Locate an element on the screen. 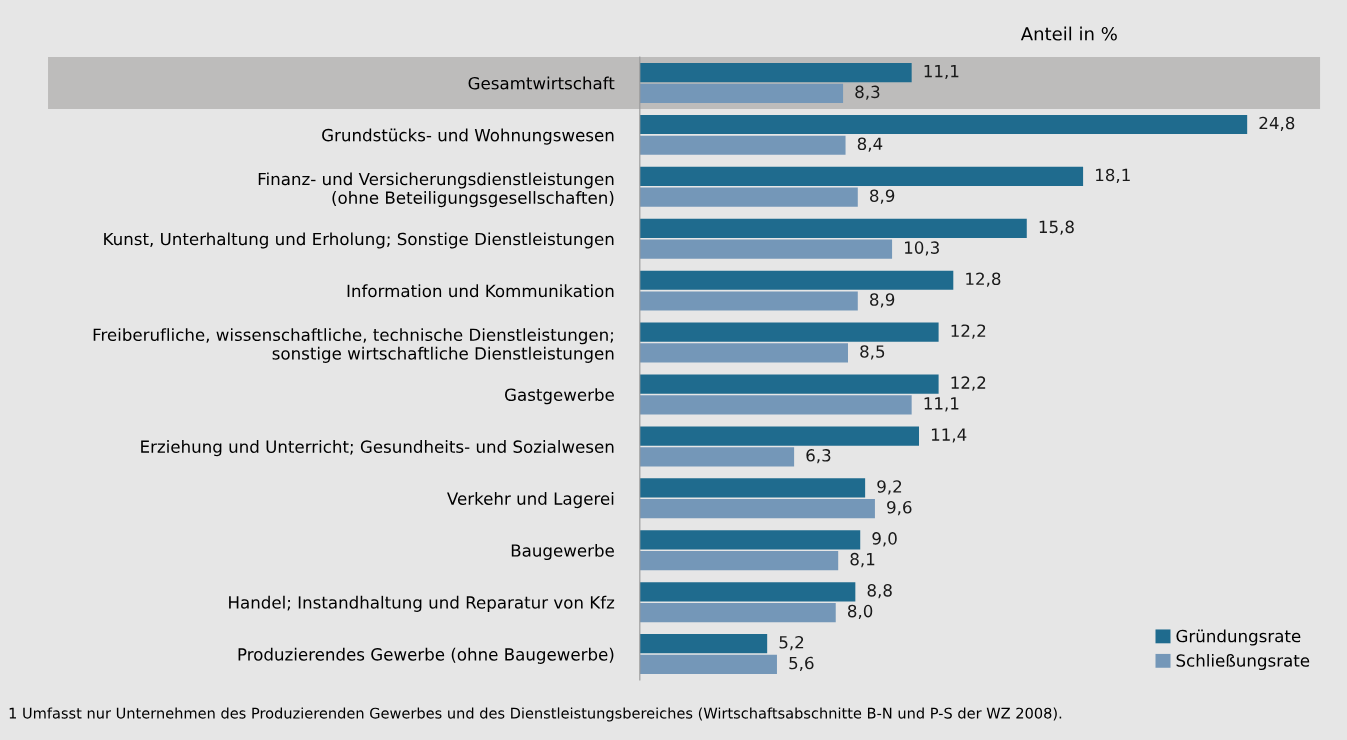  legend-label: Gründungsrate is located at coordinates (1238, 637).